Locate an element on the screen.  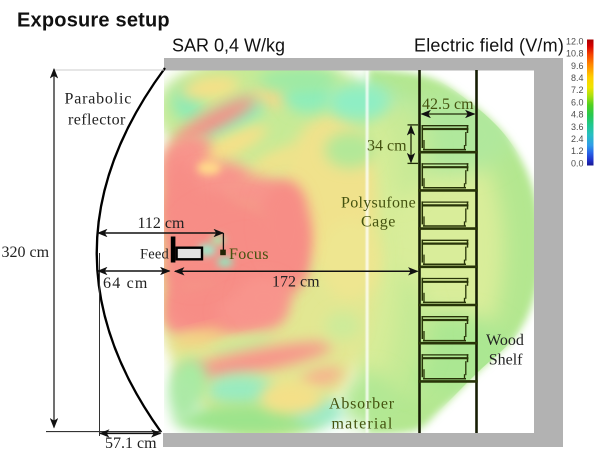
svg-text: Feed is located at coordinates (155, 255).